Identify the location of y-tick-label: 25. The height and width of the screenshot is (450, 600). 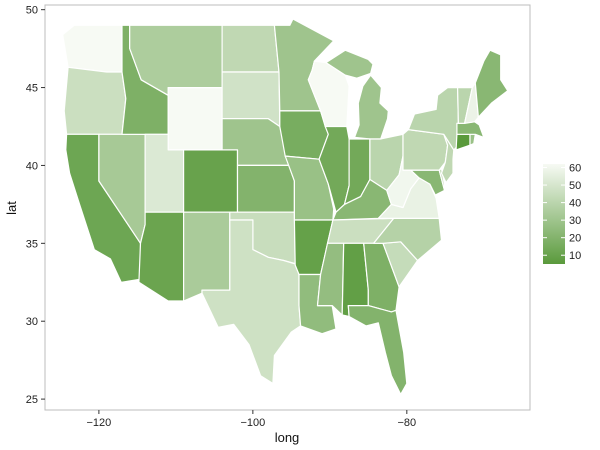
(32, 400).